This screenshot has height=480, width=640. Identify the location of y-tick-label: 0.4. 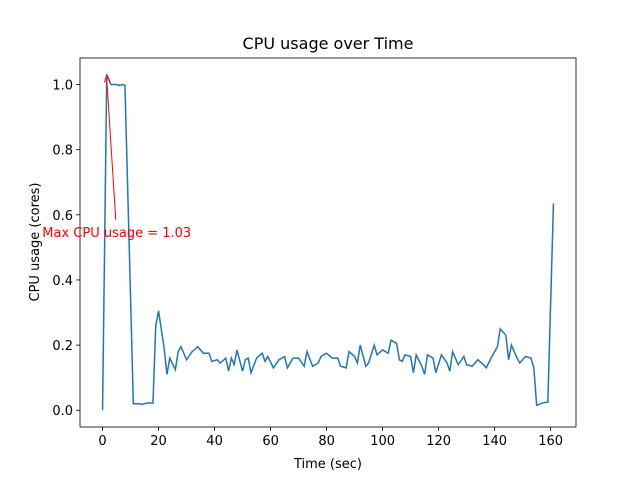
(62, 281).